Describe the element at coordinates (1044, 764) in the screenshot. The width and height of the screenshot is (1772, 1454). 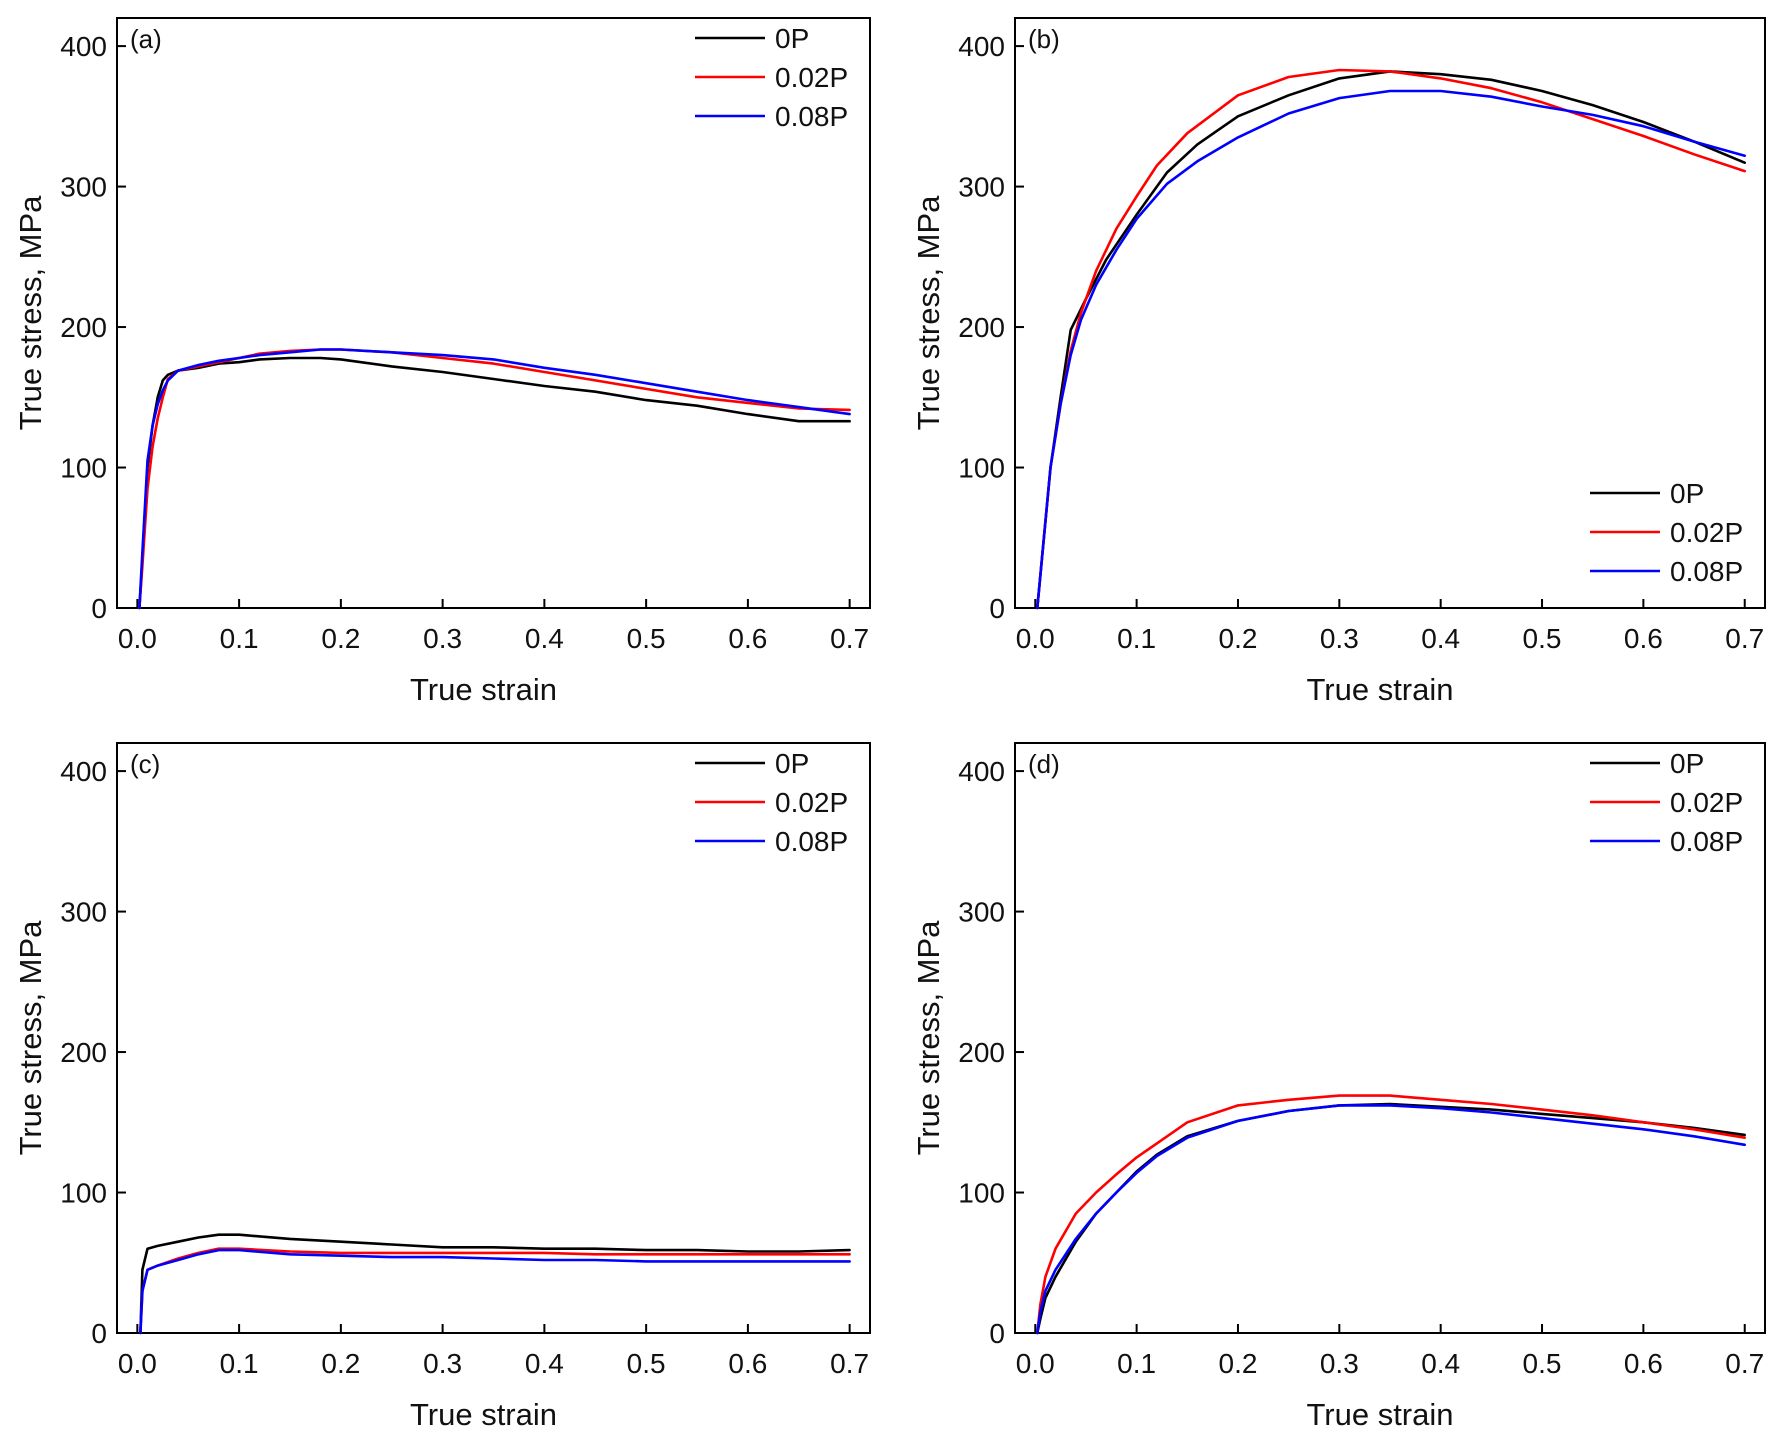
I see `panel-label: (d)` at that location.